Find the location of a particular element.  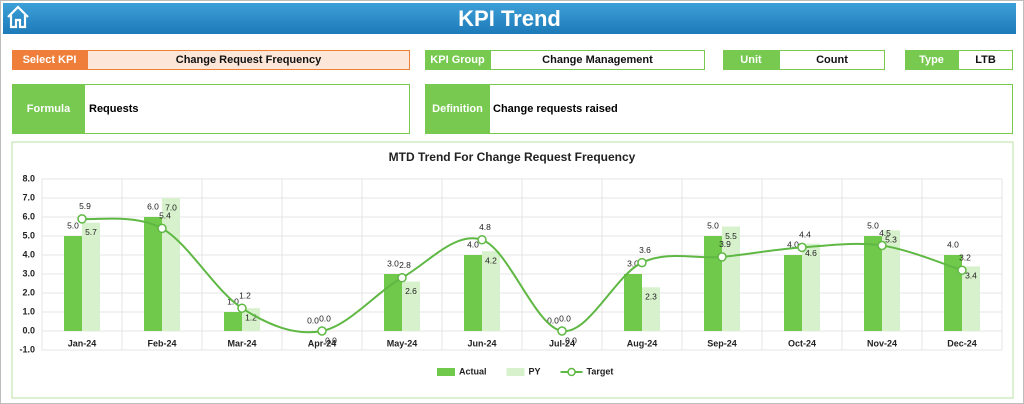

x-tick-label: May-24 is located at coordinates (402, 343).